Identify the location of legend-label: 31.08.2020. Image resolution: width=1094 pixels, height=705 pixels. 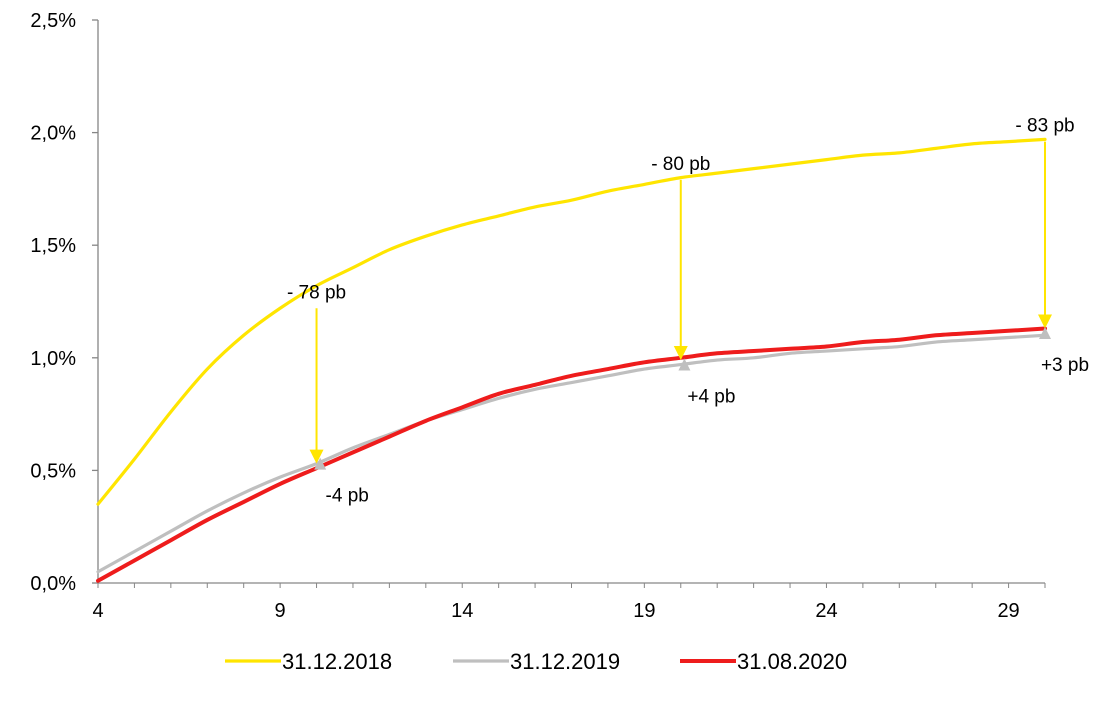
(792, 661).